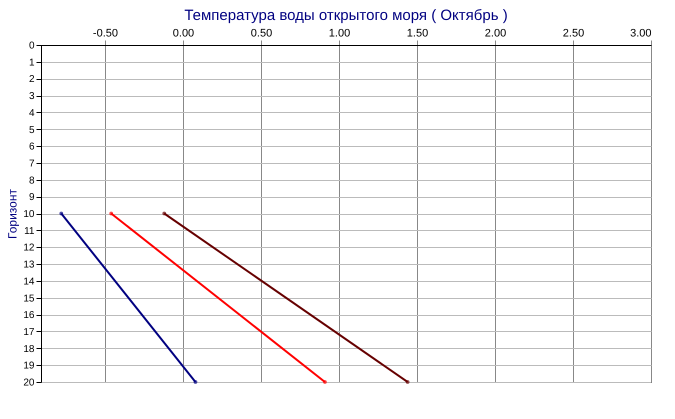 The height and width of the screenshot is (419, 675). What do you see at coordinates (31, 96) in the screenshot?
I see `y-tick-label: 3` at bounding box center [31, 96].